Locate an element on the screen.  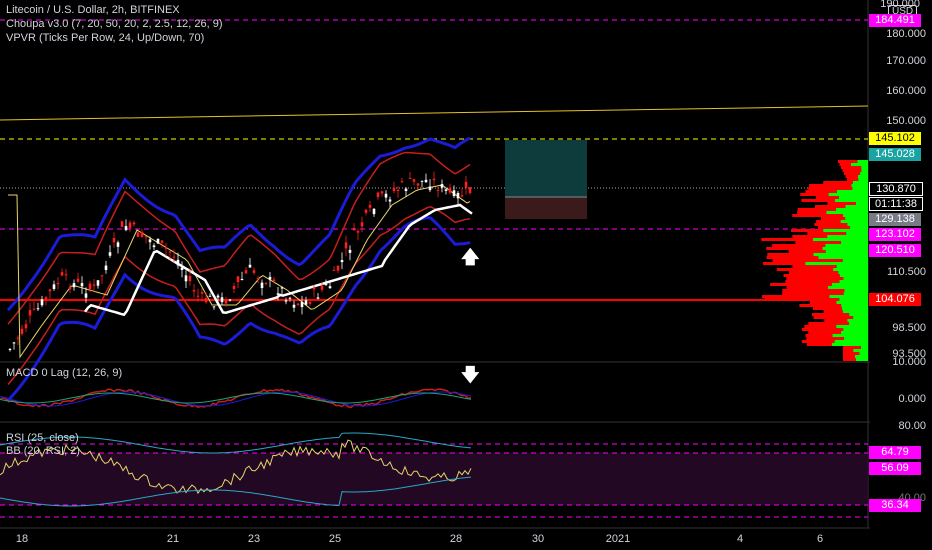
arrow-down-icon: 🡇 is located at coordinates (470, 375).